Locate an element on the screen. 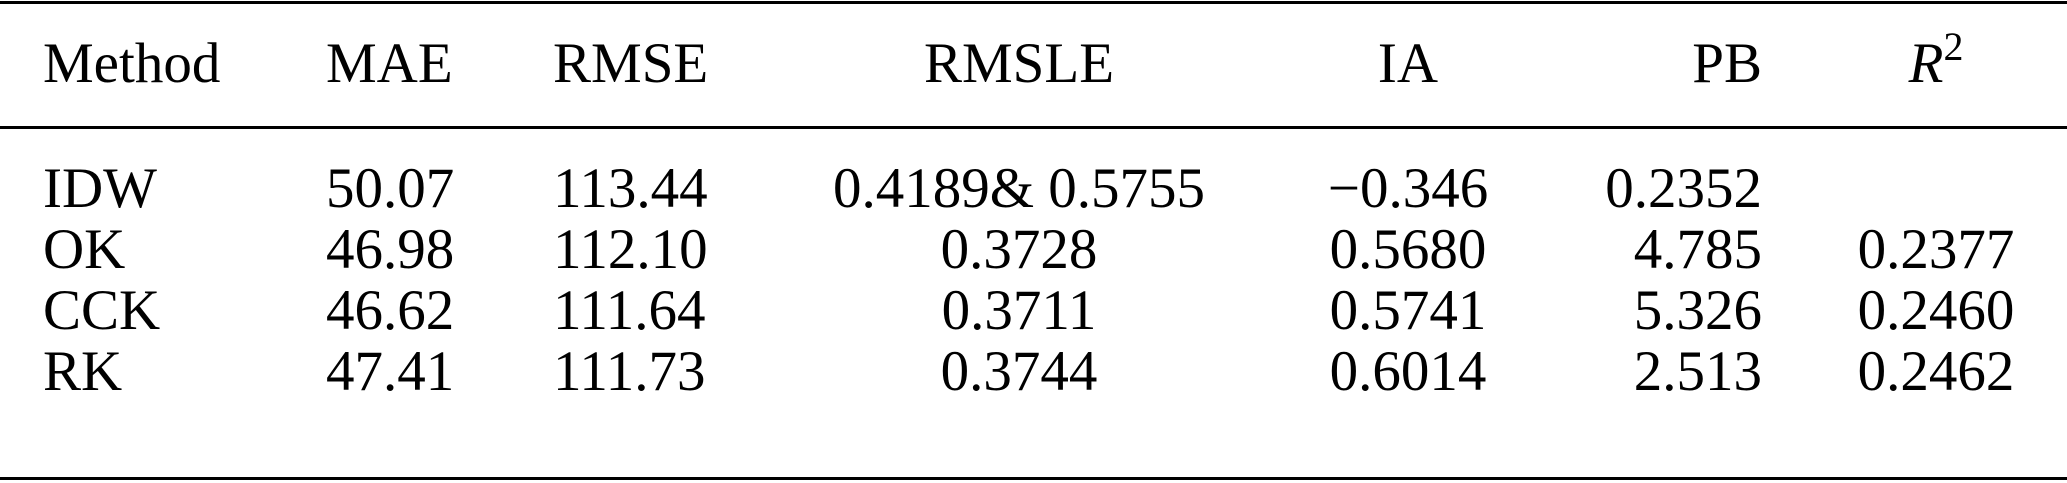 Image resolution: width=2067 pixels, height=483 pixels. cell-method: RK is located at coordinates (83, 371).